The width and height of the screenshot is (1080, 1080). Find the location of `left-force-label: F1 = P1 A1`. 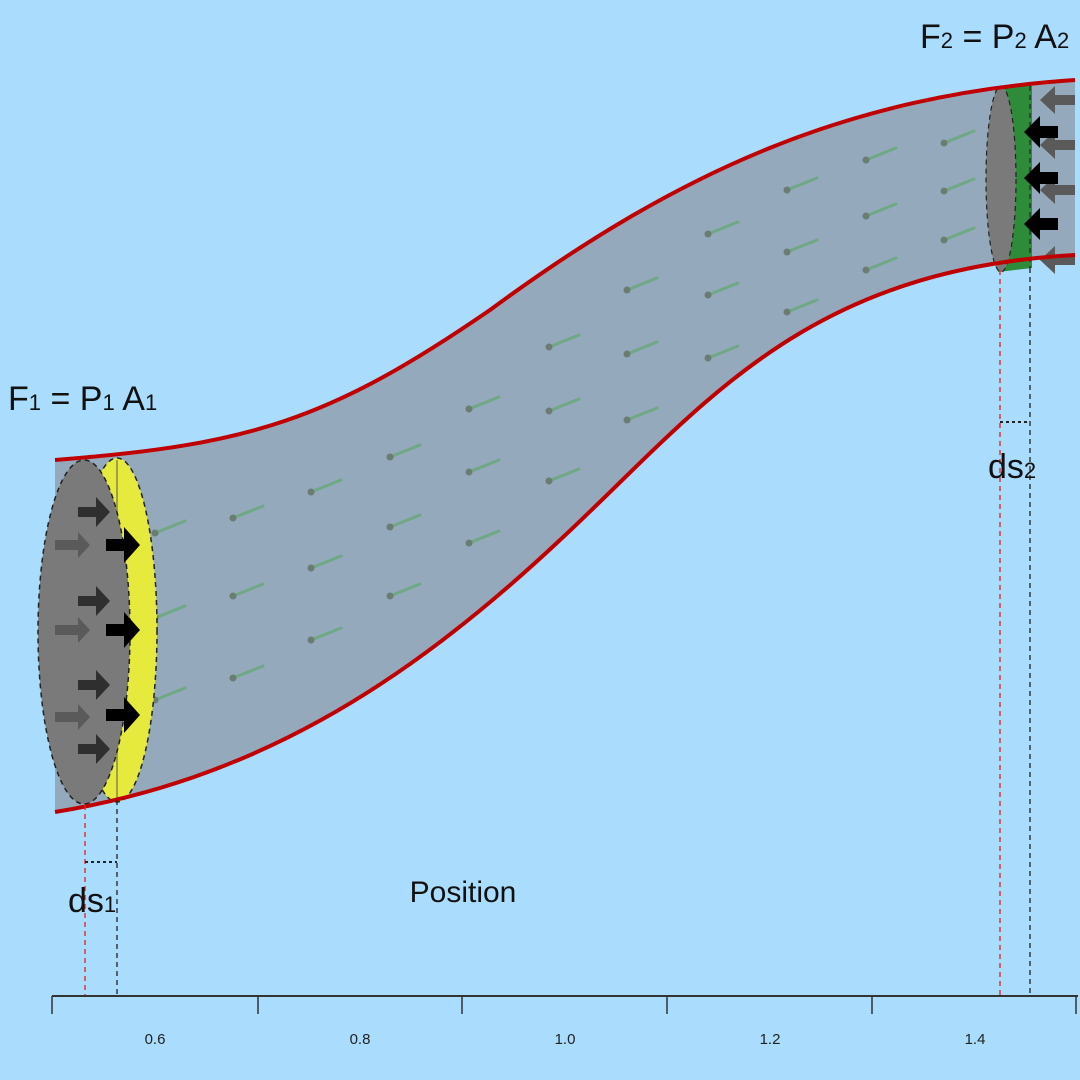

left-force-label: F1 = P1 A1 is located at coordinates (82, 399).